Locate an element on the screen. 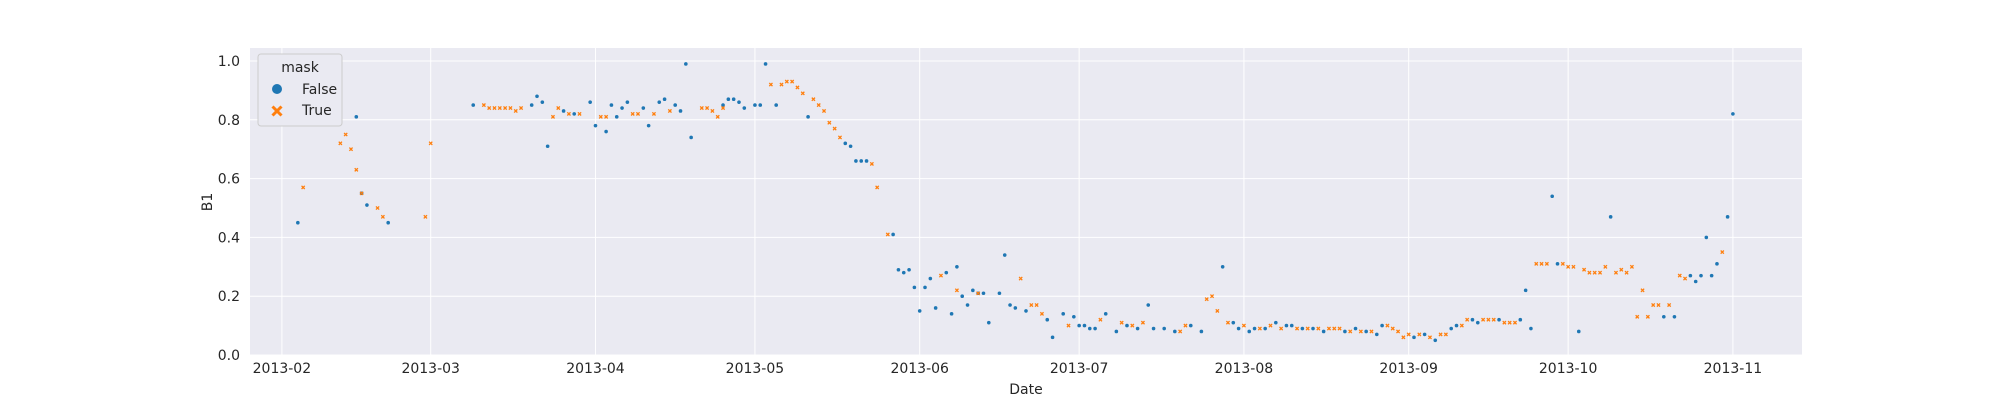  x-tick-label: 2013-02 is located at coordinates (282, 369).